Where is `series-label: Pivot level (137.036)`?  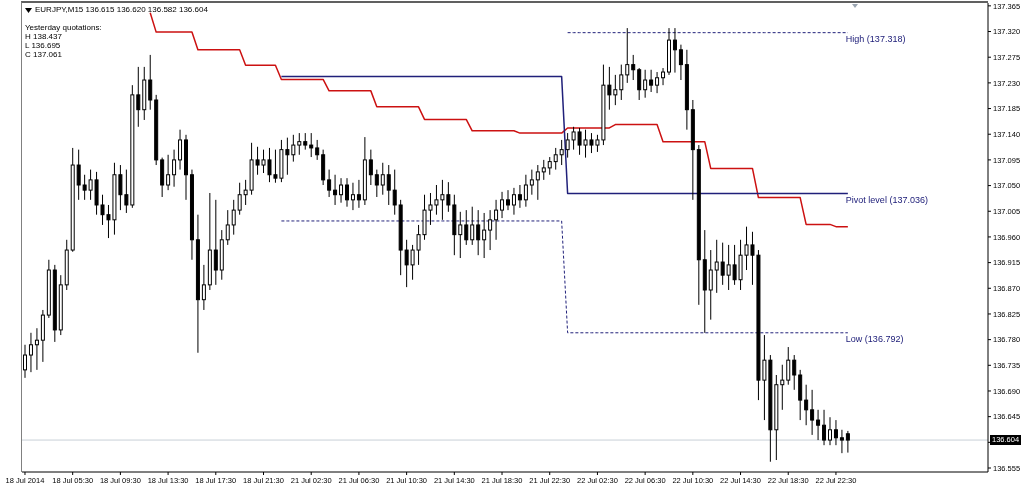
series-label: Pivot level (137.036) is located at coordinates (886, 199).